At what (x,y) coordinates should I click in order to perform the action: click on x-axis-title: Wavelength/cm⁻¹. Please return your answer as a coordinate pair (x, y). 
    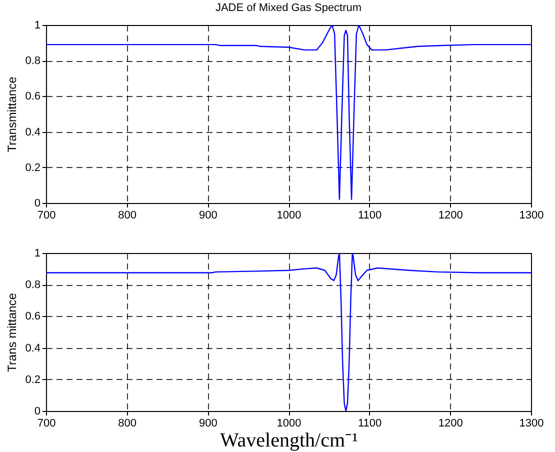
    Looking at the image, I should click on (289, 441).